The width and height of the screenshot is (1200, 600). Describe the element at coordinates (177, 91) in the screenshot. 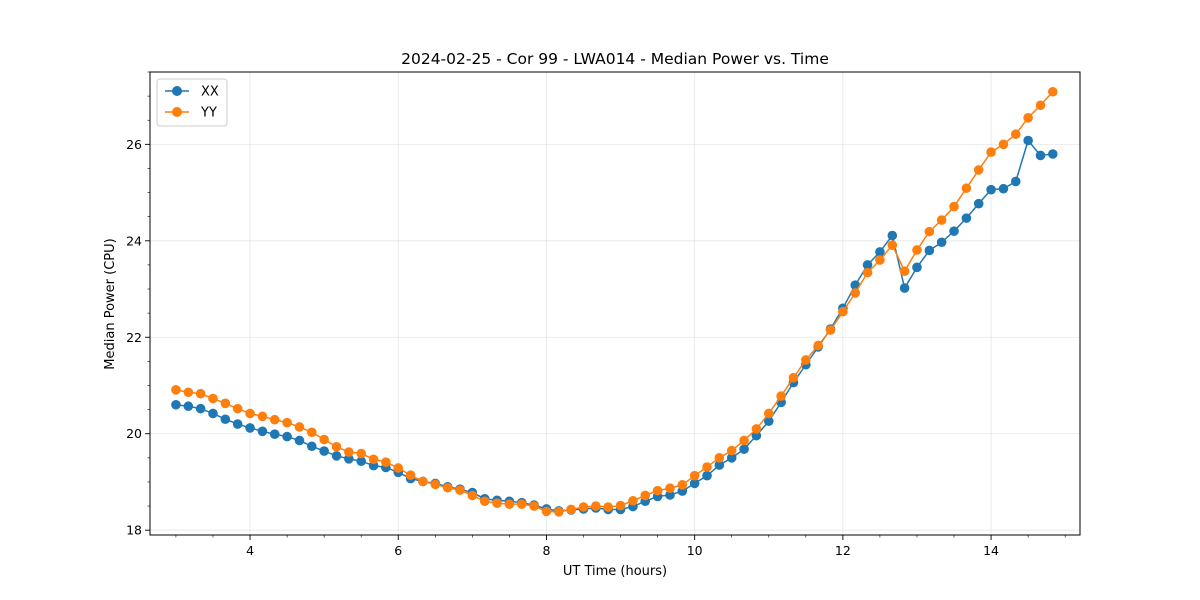

I see `legend-marker-xx` at that location.